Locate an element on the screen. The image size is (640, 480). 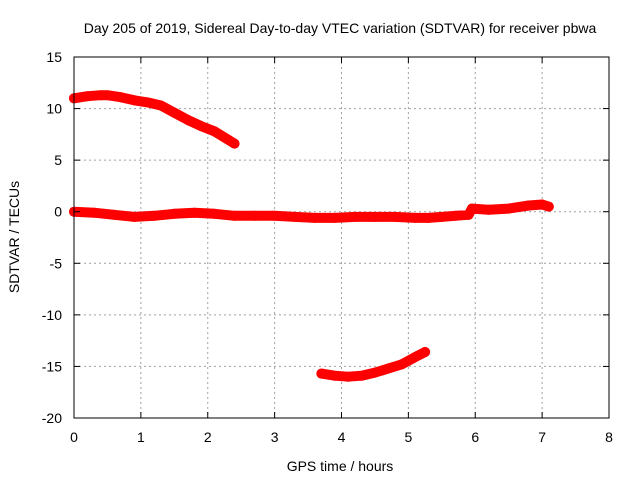
x-tick-label: 6 is located at coordinates (475, 437).